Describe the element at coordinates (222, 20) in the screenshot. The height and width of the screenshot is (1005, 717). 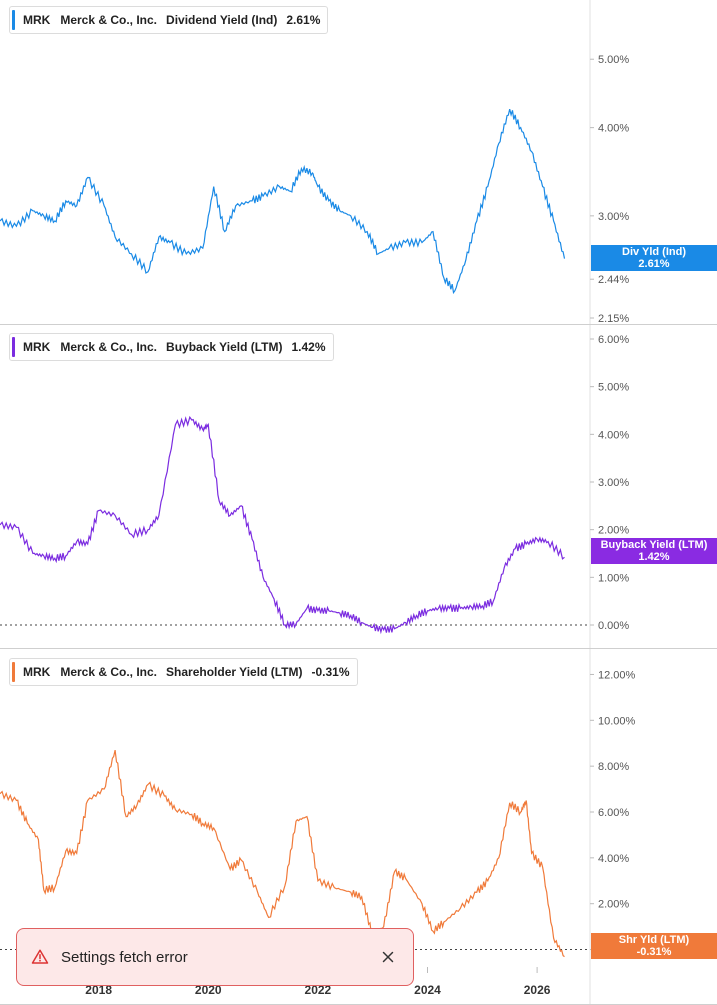
I see `legend-metric: Dividend Yield (Ind)` at that location.